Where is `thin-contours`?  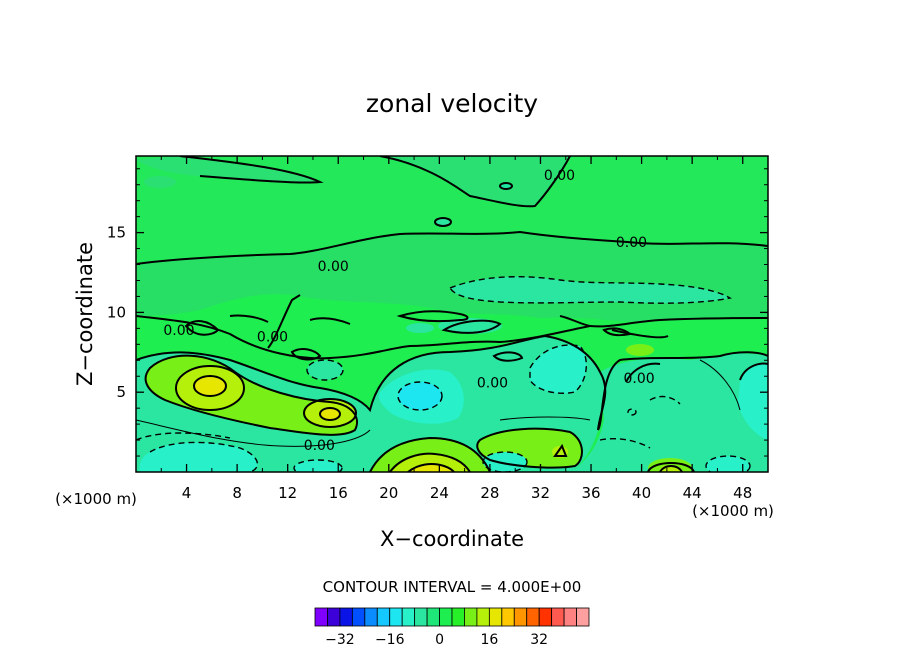
thin-contours is located at coordinates (438, 403).